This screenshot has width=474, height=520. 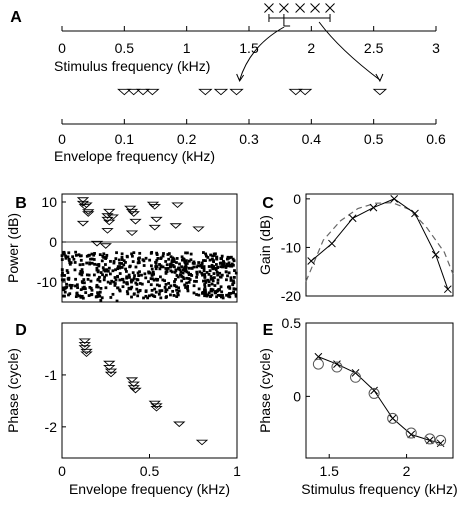 What do you see at coordinates (135, 221) in the screenshot?
I see `power-triangle-marker` at bounding box center [135, 221].